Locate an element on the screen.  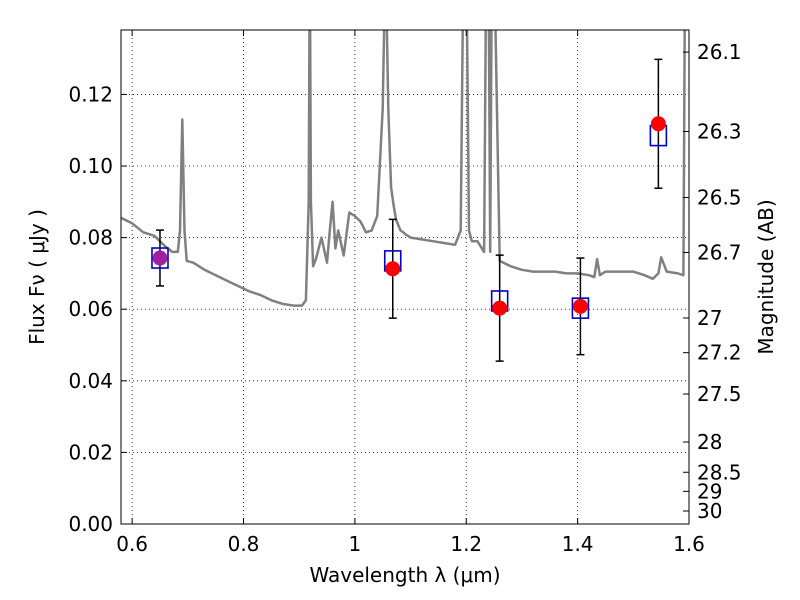
magnitude-tick-label: 27.5 is located at coordinates (719, 394).